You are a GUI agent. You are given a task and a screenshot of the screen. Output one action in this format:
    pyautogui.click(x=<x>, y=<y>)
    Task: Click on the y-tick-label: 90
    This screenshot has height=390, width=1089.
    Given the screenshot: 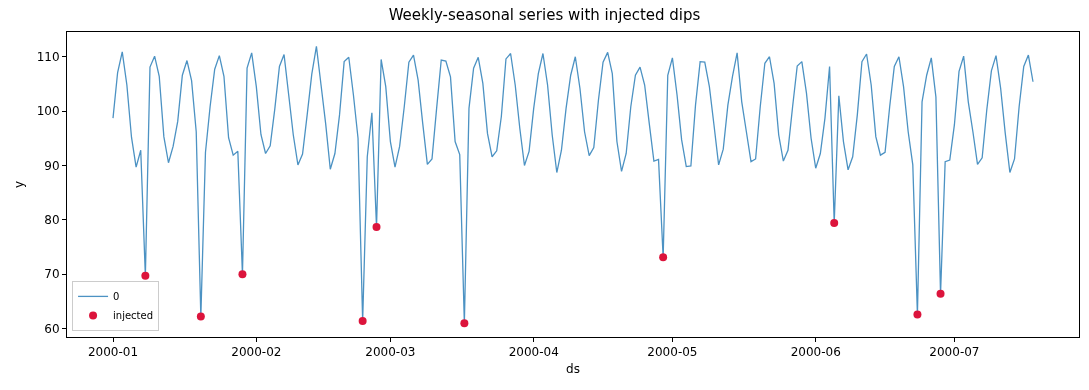 What is the action you would take?
    pyautogui.click(x=52, y=165)
    